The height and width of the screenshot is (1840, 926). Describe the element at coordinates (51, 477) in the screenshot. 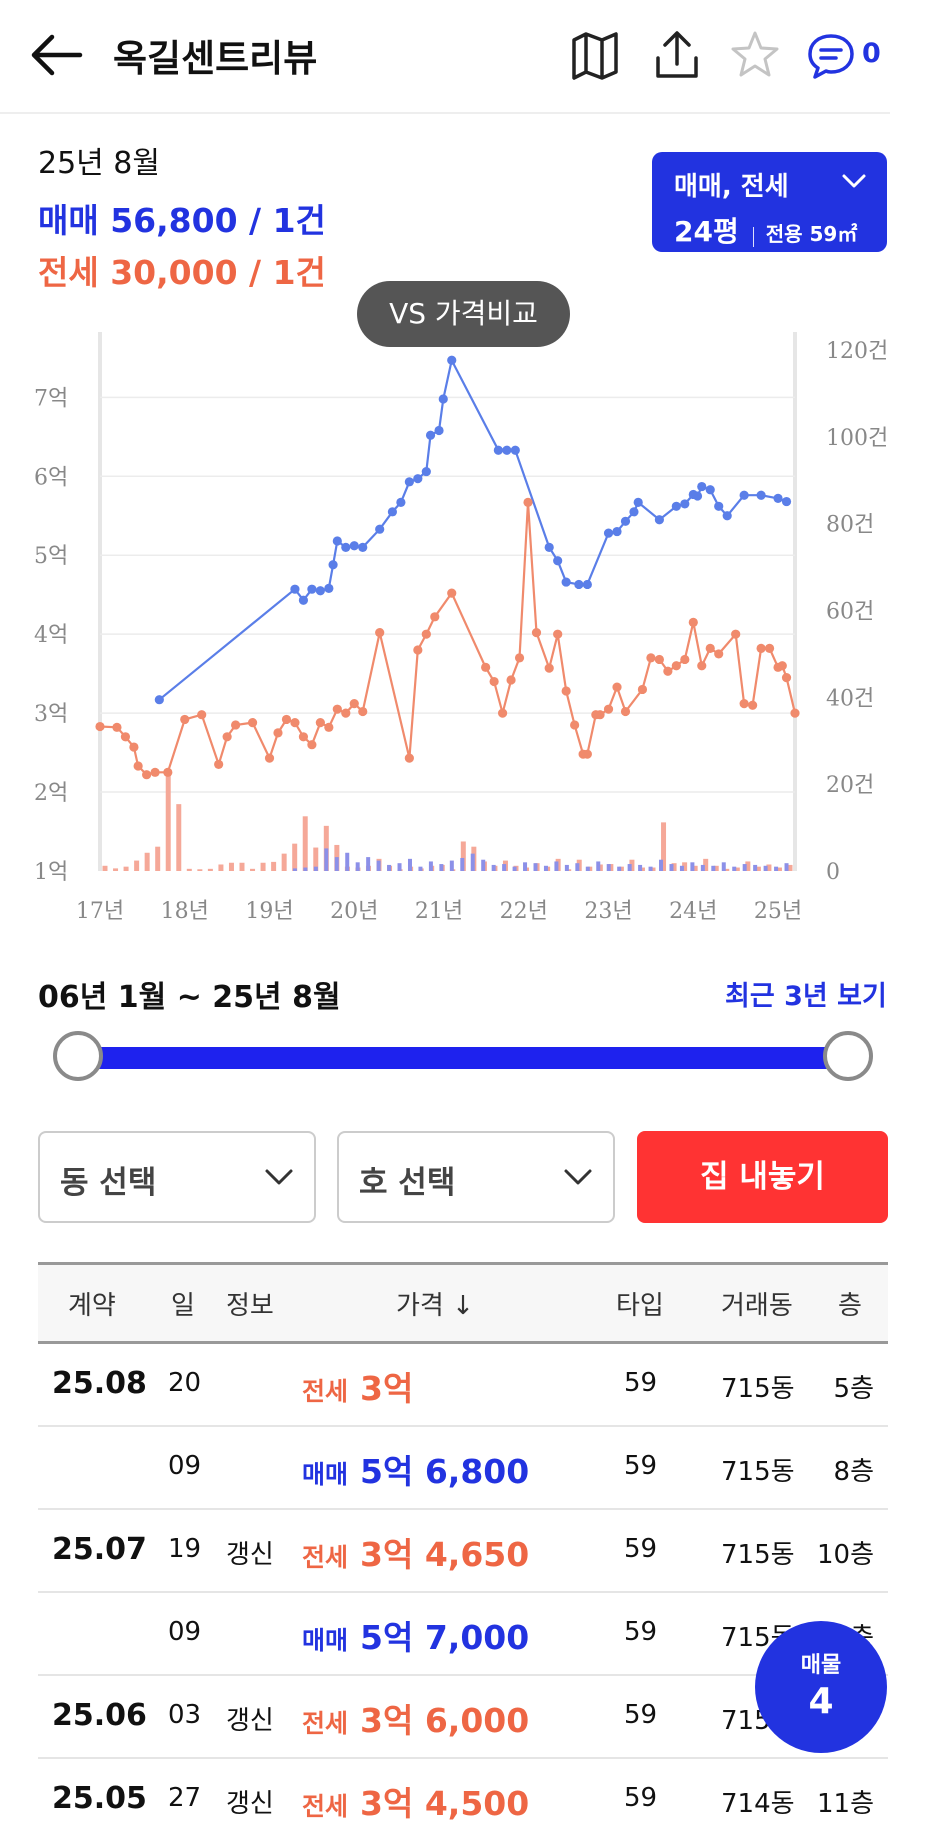

I see `y-left-tick-label: 6억` at that location.